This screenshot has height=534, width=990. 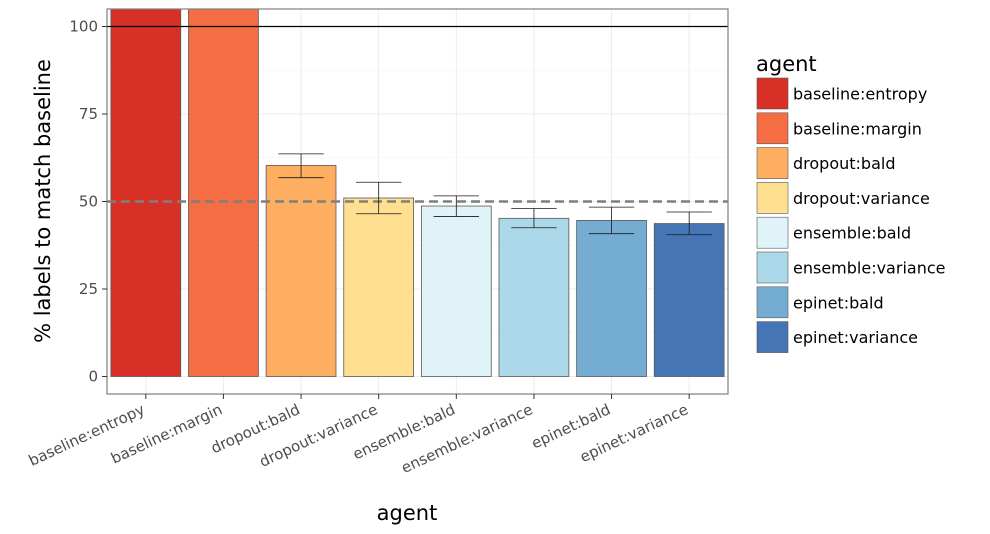 What do you see at coordinates (786, 64) in the screenshot?
I see `legend-title: agent` at bounding box center [786, 64].